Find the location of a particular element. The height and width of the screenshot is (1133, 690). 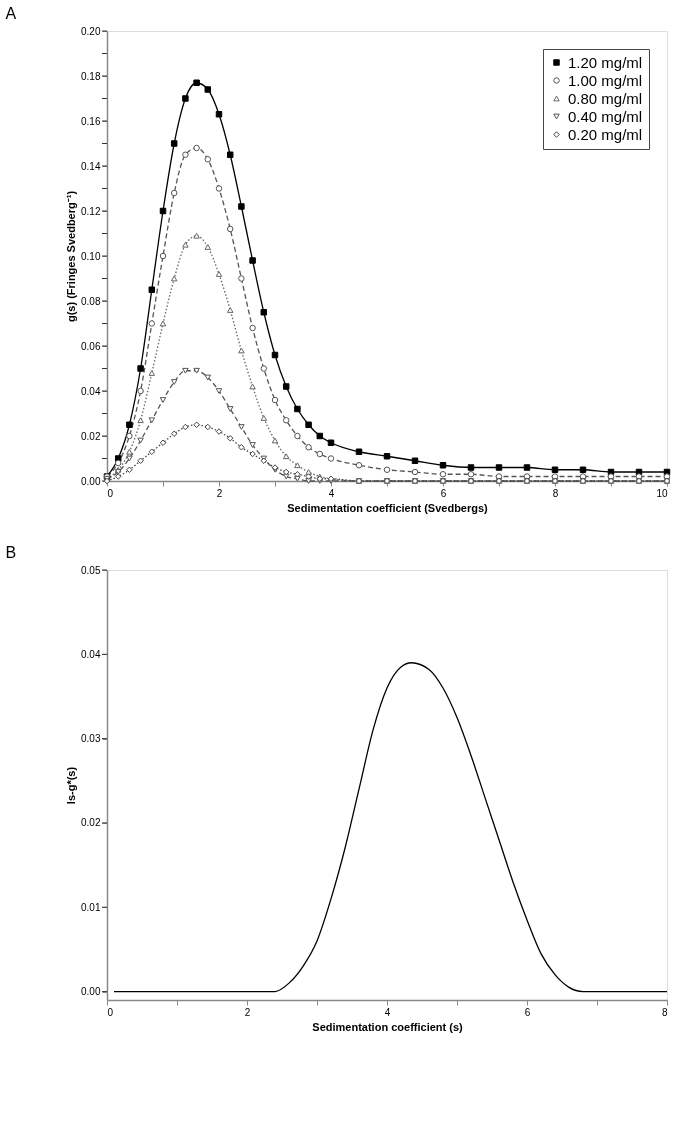

y-tick-label: 0.16 is located at coordinates (91, 121).